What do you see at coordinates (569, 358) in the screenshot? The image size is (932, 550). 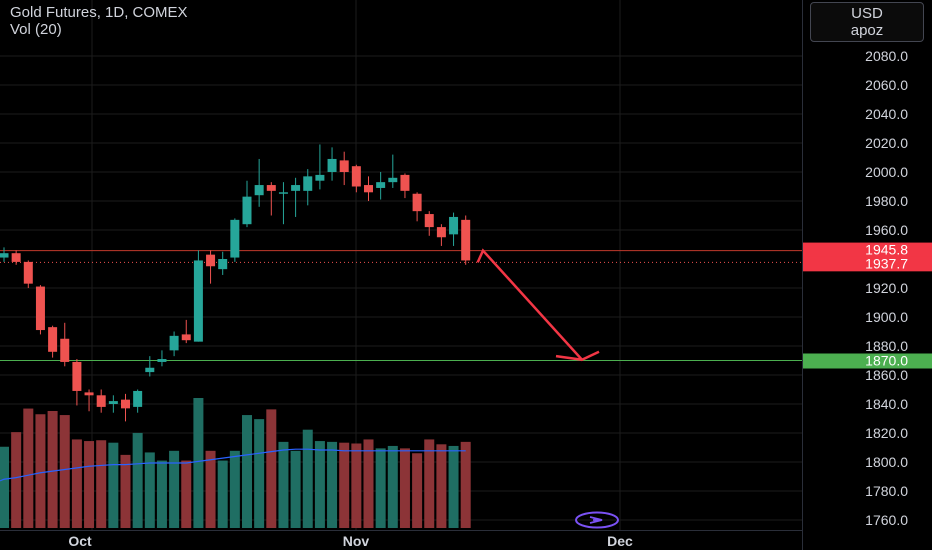 I see `arrow-head` at bounding box center [569, 358].